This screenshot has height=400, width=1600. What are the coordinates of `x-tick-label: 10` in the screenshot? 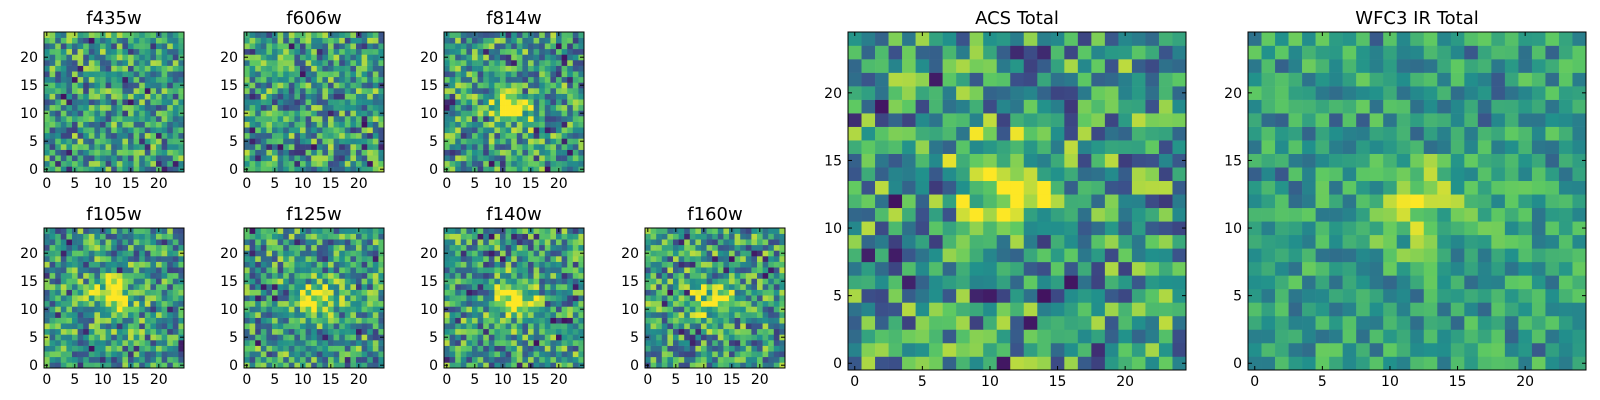 It's located at (103, 184).